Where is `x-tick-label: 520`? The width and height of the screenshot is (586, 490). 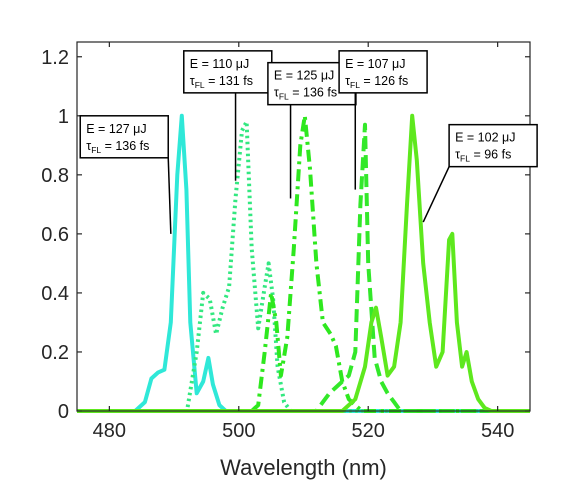
x-tick-label: 520 is located at coordinates (368, 431).